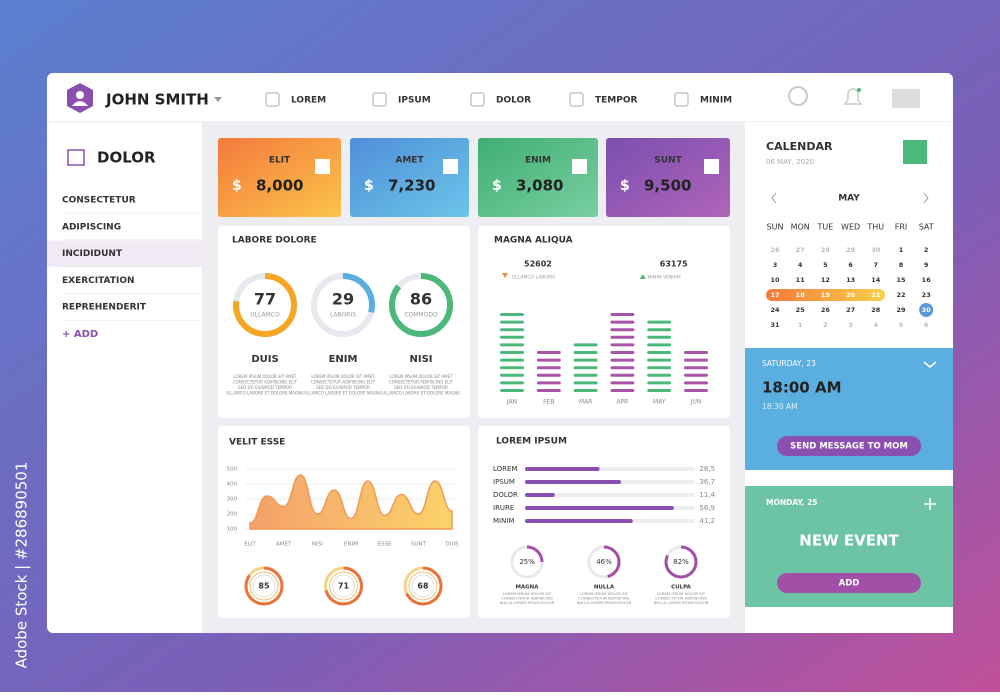 The height and width of the screenshot is (696, 1000). What do you see at coordinates (98, 281) in the screenshot?
I see `sidebar-item: EXERCITATION` at bounding box center [98, 281].